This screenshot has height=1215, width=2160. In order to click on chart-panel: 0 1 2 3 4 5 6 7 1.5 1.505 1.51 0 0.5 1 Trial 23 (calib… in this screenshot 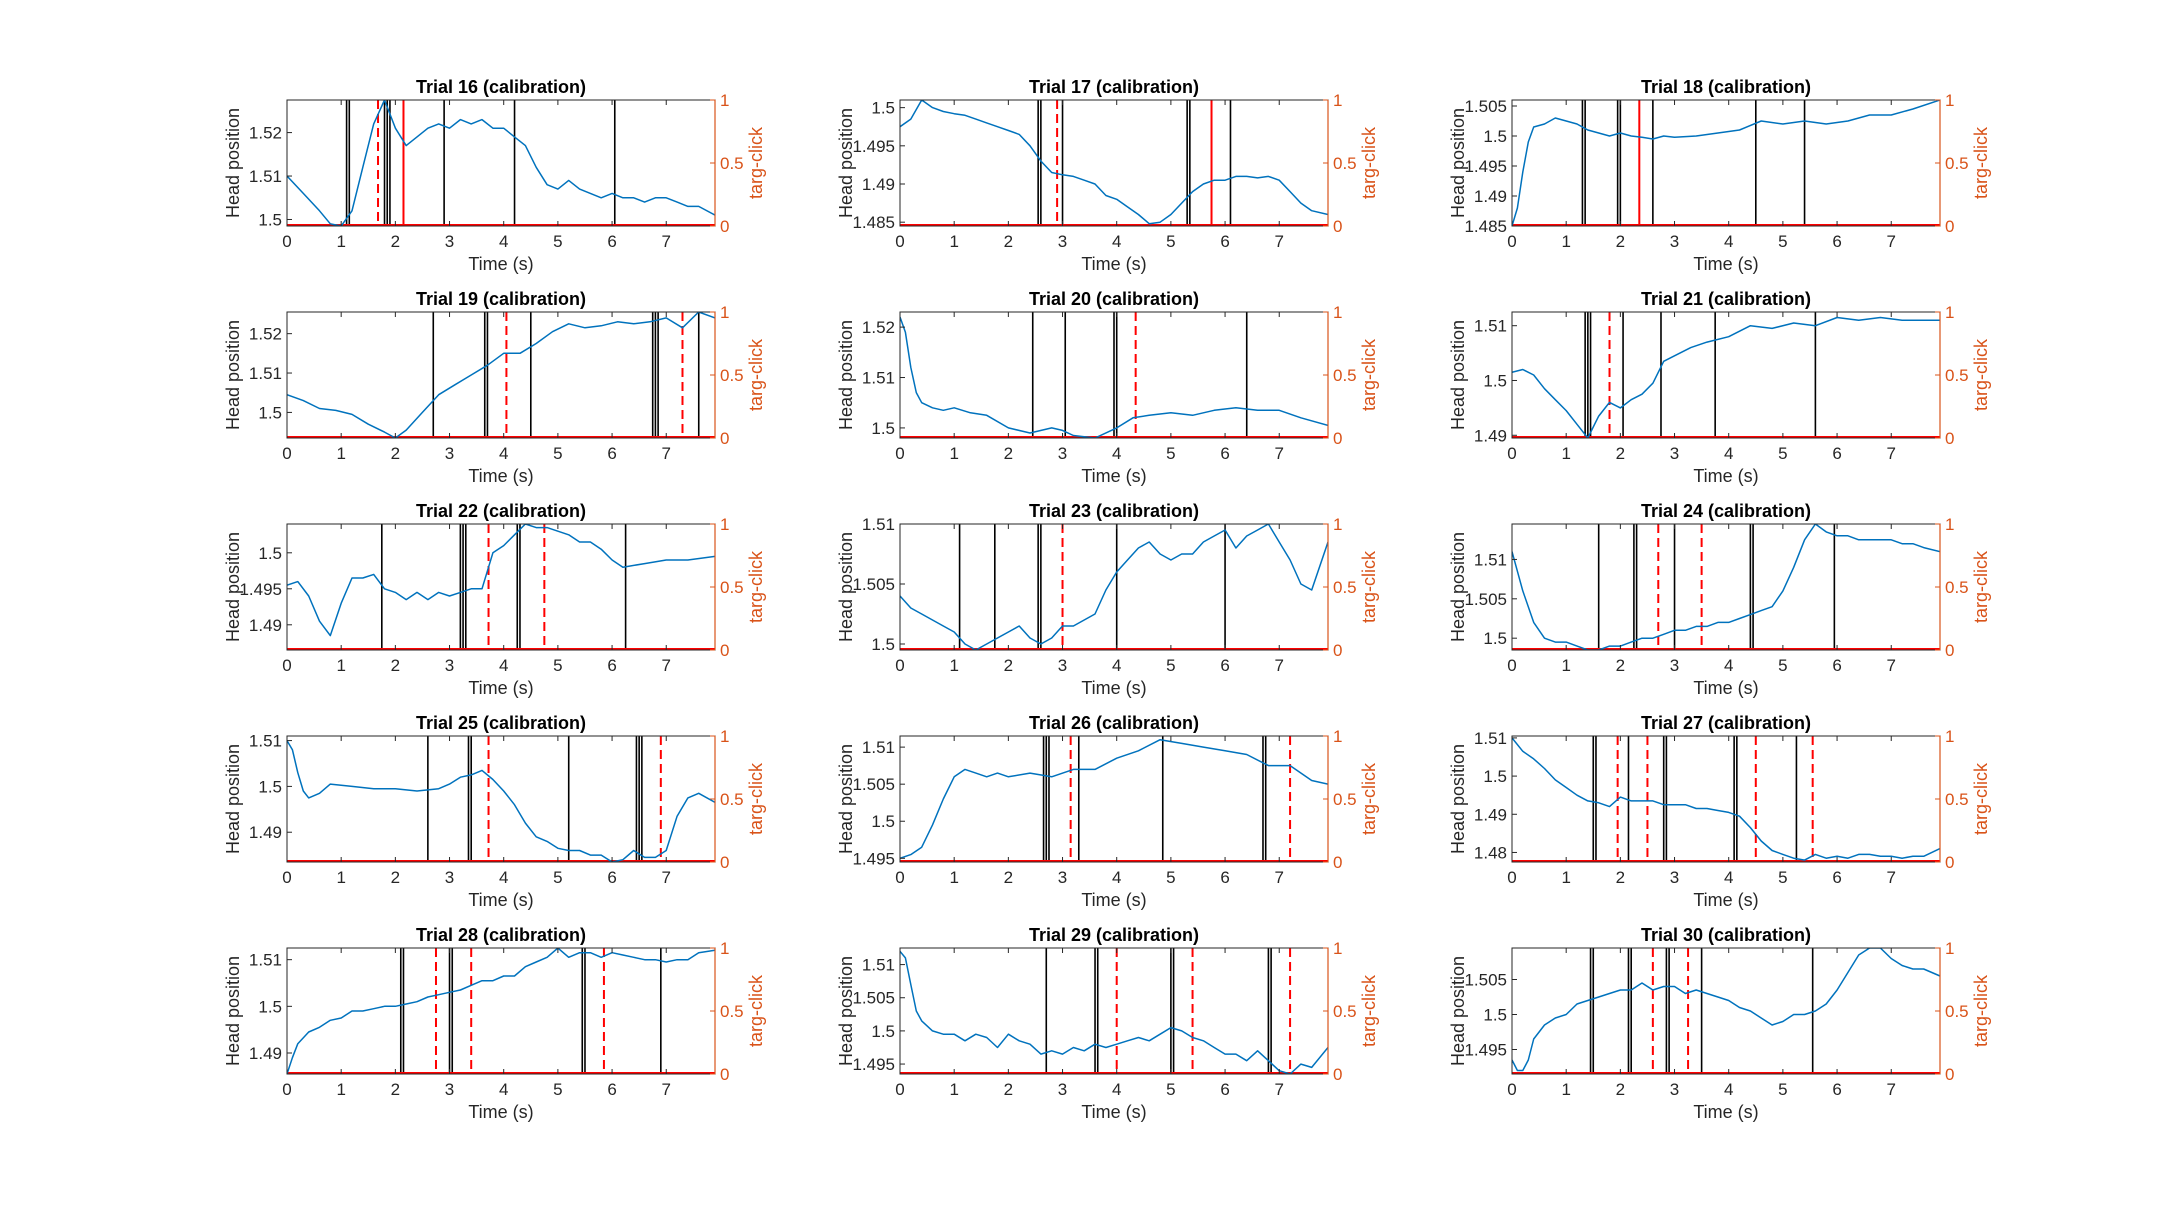, I will do `click(1107, 599)`.